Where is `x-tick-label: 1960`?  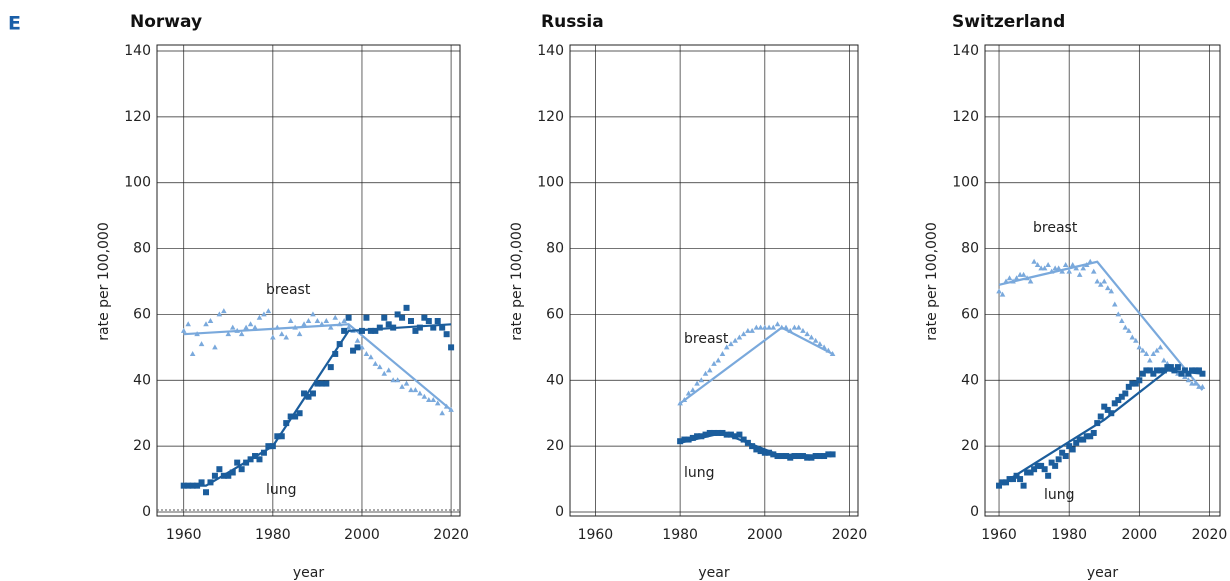 x-tick-label: 1960 is located at coordinates (999, 535).